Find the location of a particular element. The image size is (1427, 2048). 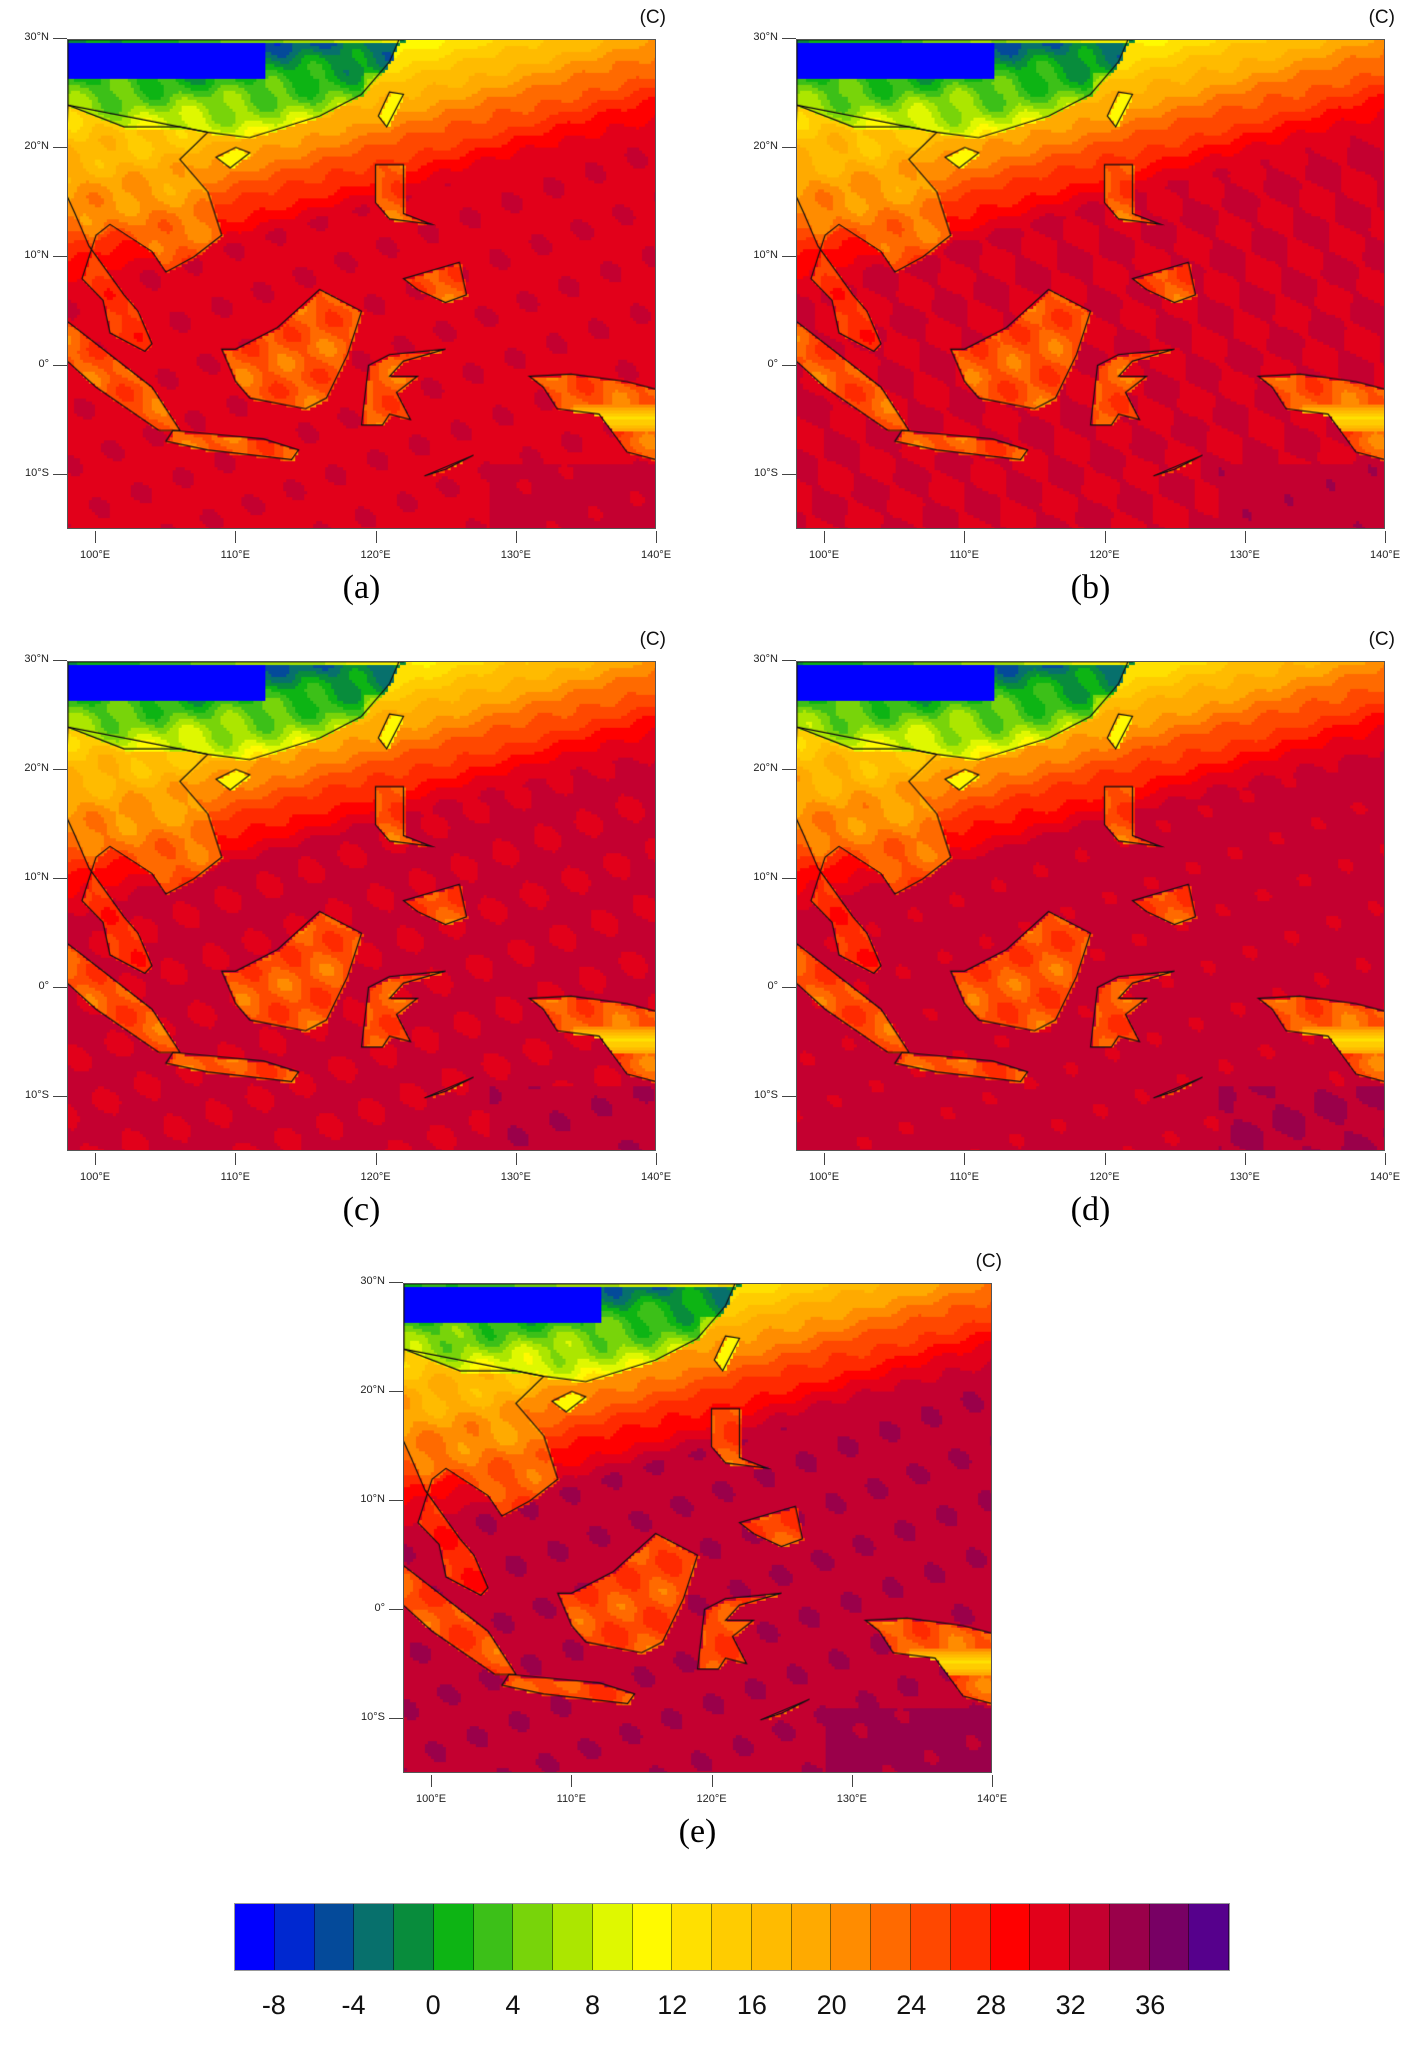

colorbar-tick-label: 4 is located at coordinates (513, 2005).